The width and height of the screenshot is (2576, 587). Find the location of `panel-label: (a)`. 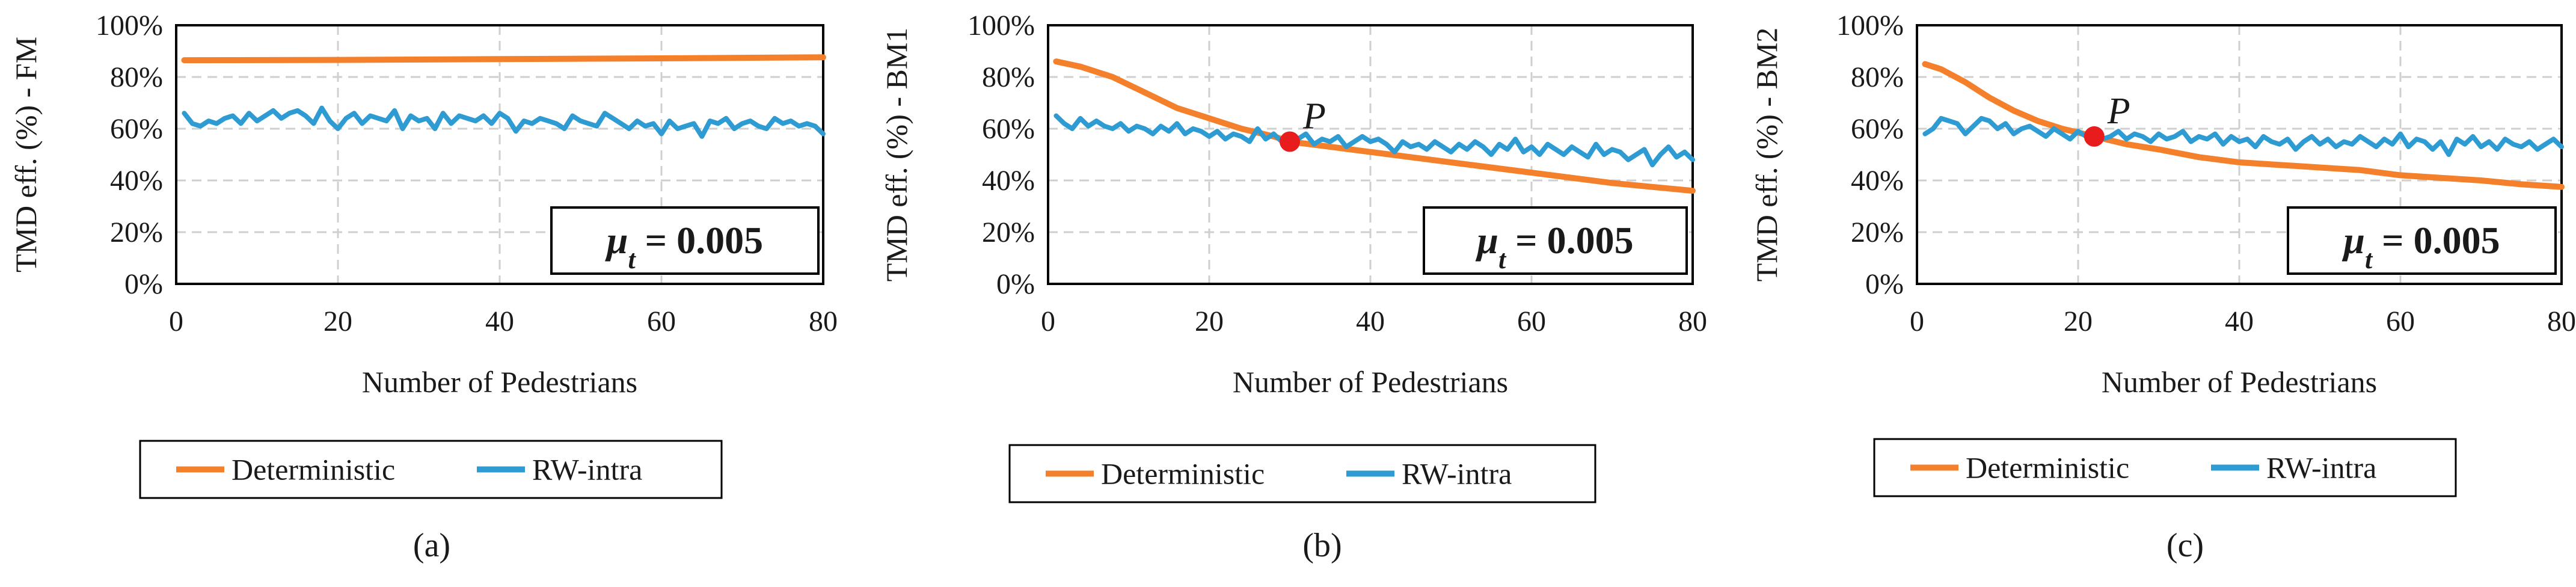

panel-label: (a) is located at coordinates (431, 545).